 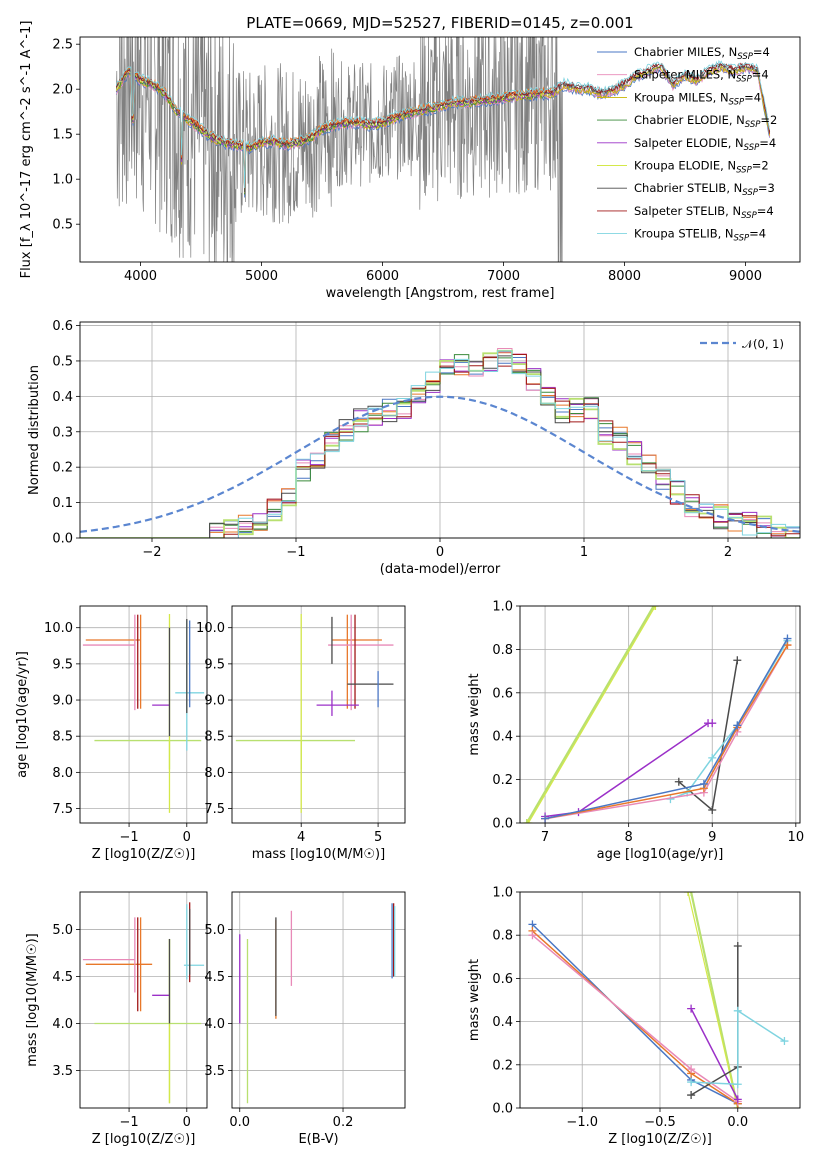 I want to click on x-axis-label: wavelength [Angstrom, rest frame], so click(x=440, y=293).